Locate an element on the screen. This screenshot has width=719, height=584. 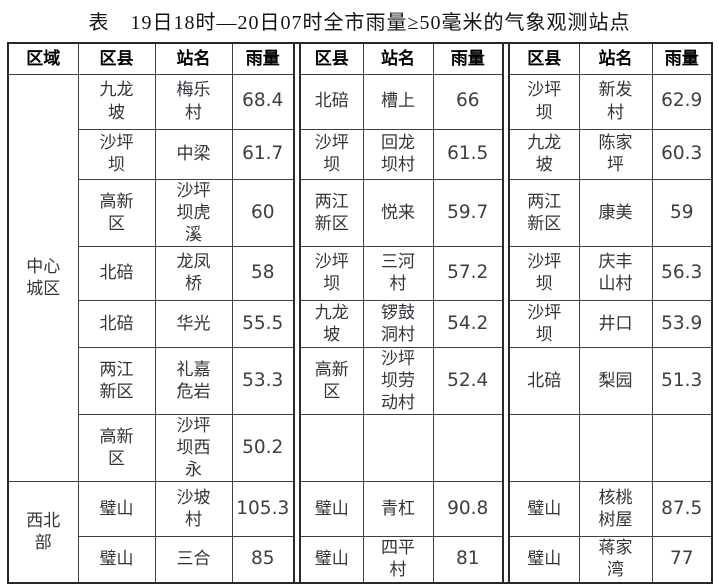
station-cell: 四平村 is located at coordinates (398, 560).